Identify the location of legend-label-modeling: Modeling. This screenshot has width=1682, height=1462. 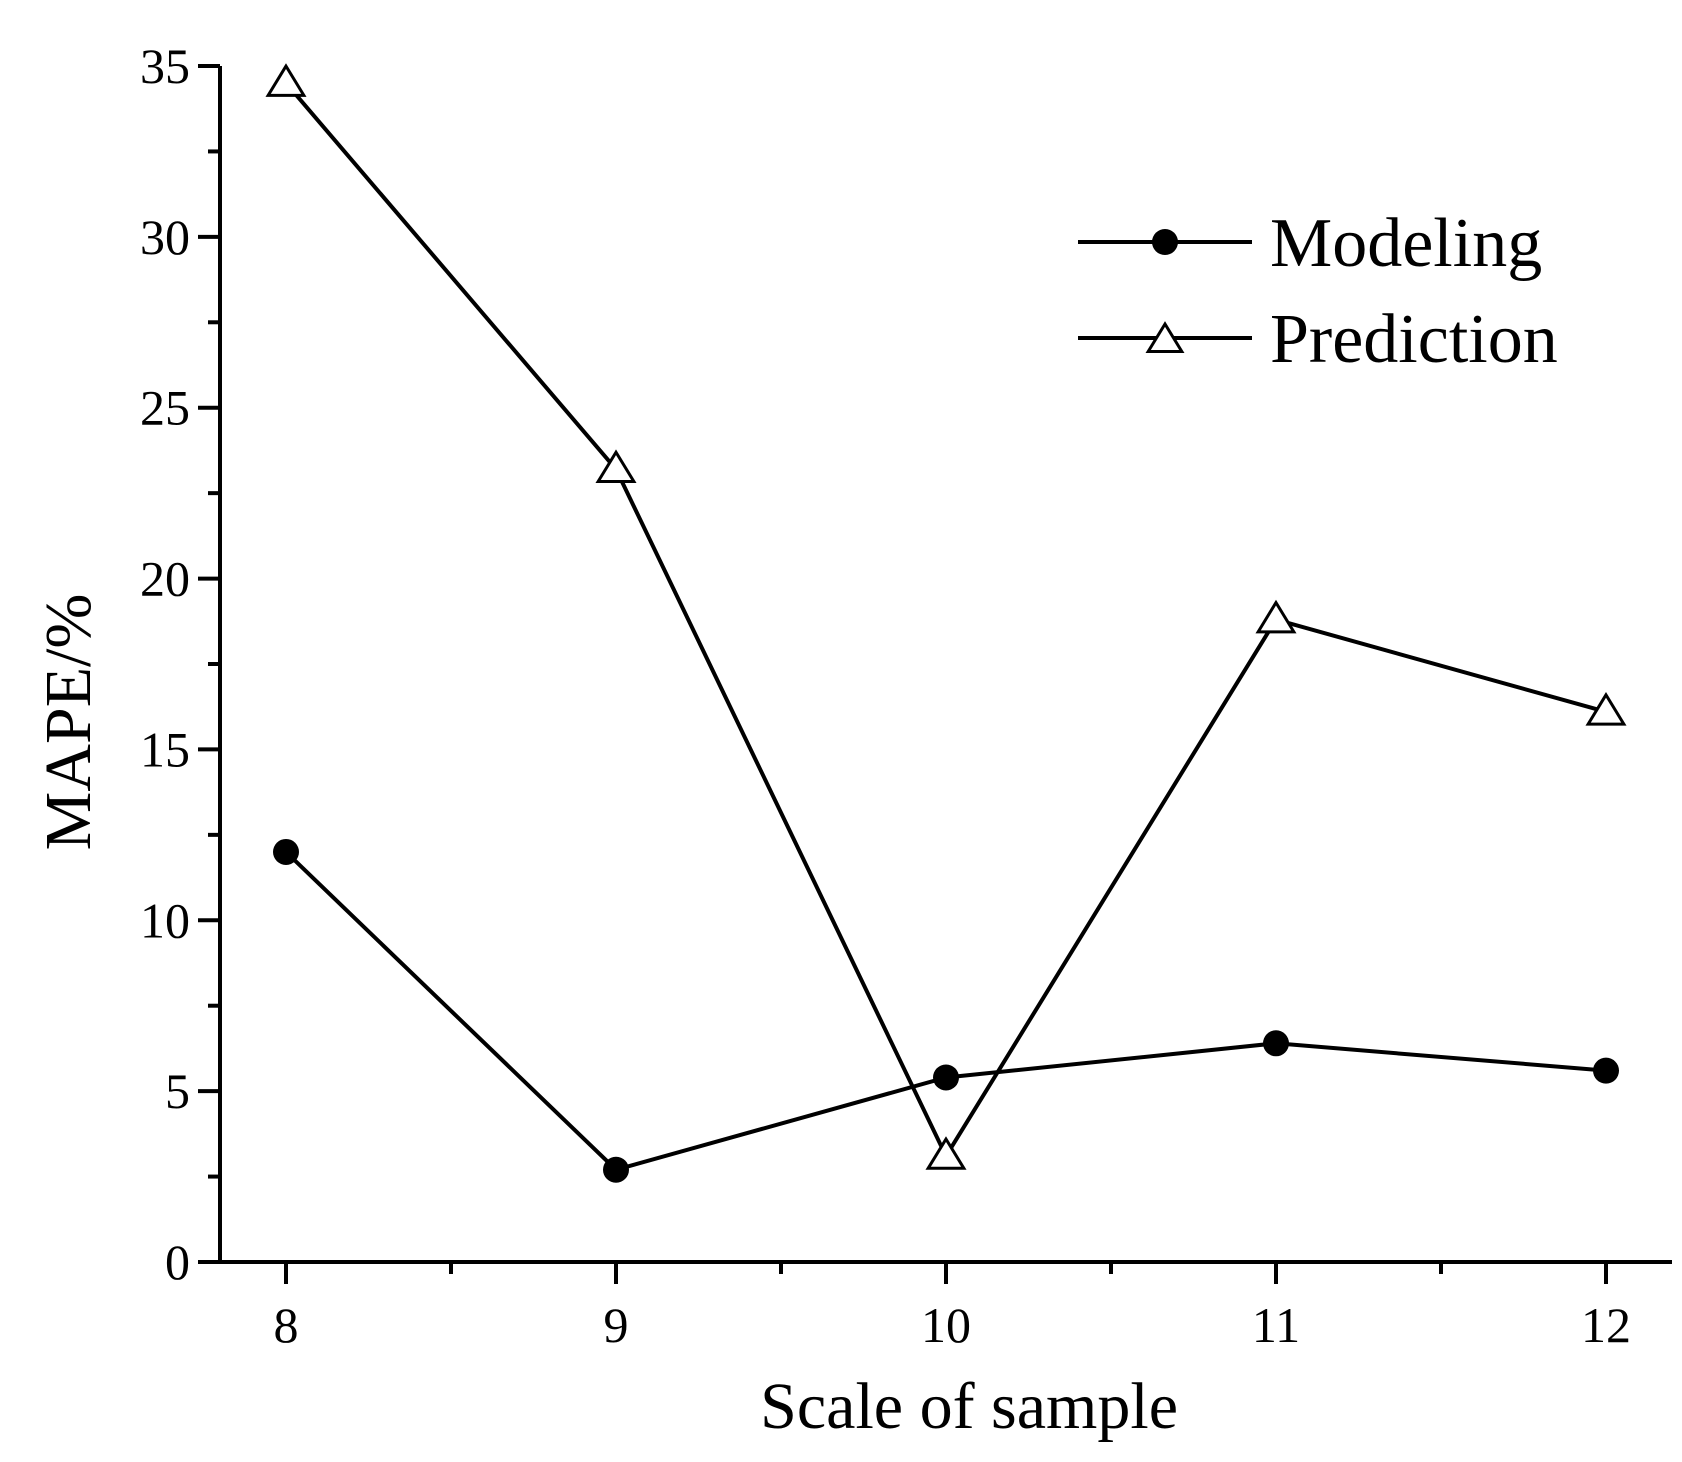
(1406, 243).